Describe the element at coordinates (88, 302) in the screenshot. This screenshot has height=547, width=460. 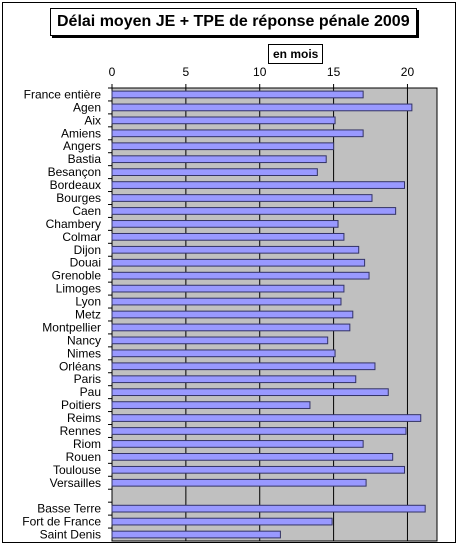
I see `category-label: Lyon` at that location.